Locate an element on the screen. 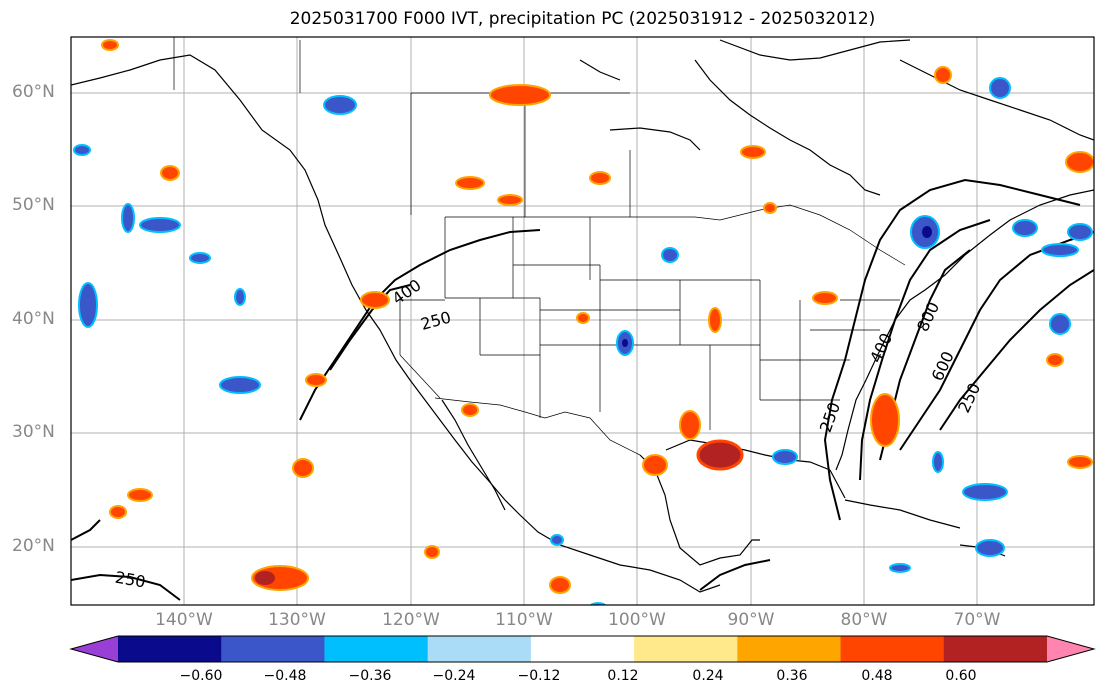 This screenshot has width=1105, height=698. colorbar-label: −0.48 is located at coordinates (285, 676).